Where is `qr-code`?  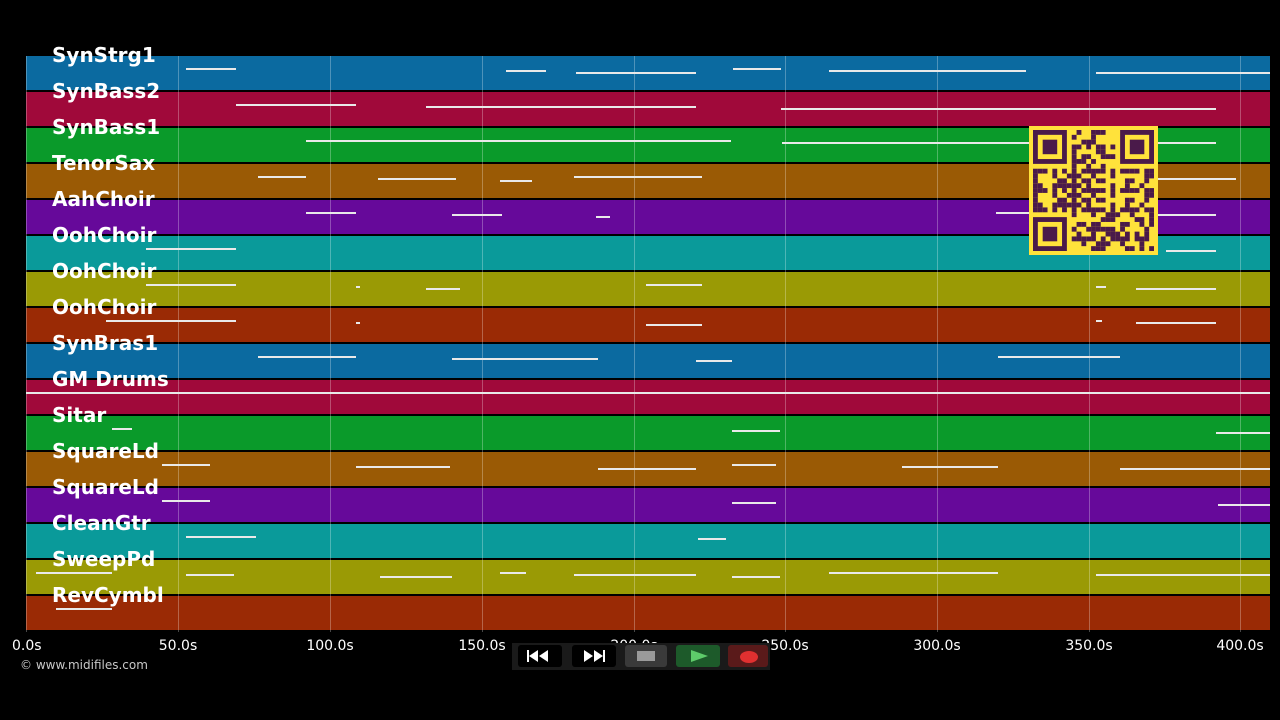
qr-code is located at coordinates (1093, 190).